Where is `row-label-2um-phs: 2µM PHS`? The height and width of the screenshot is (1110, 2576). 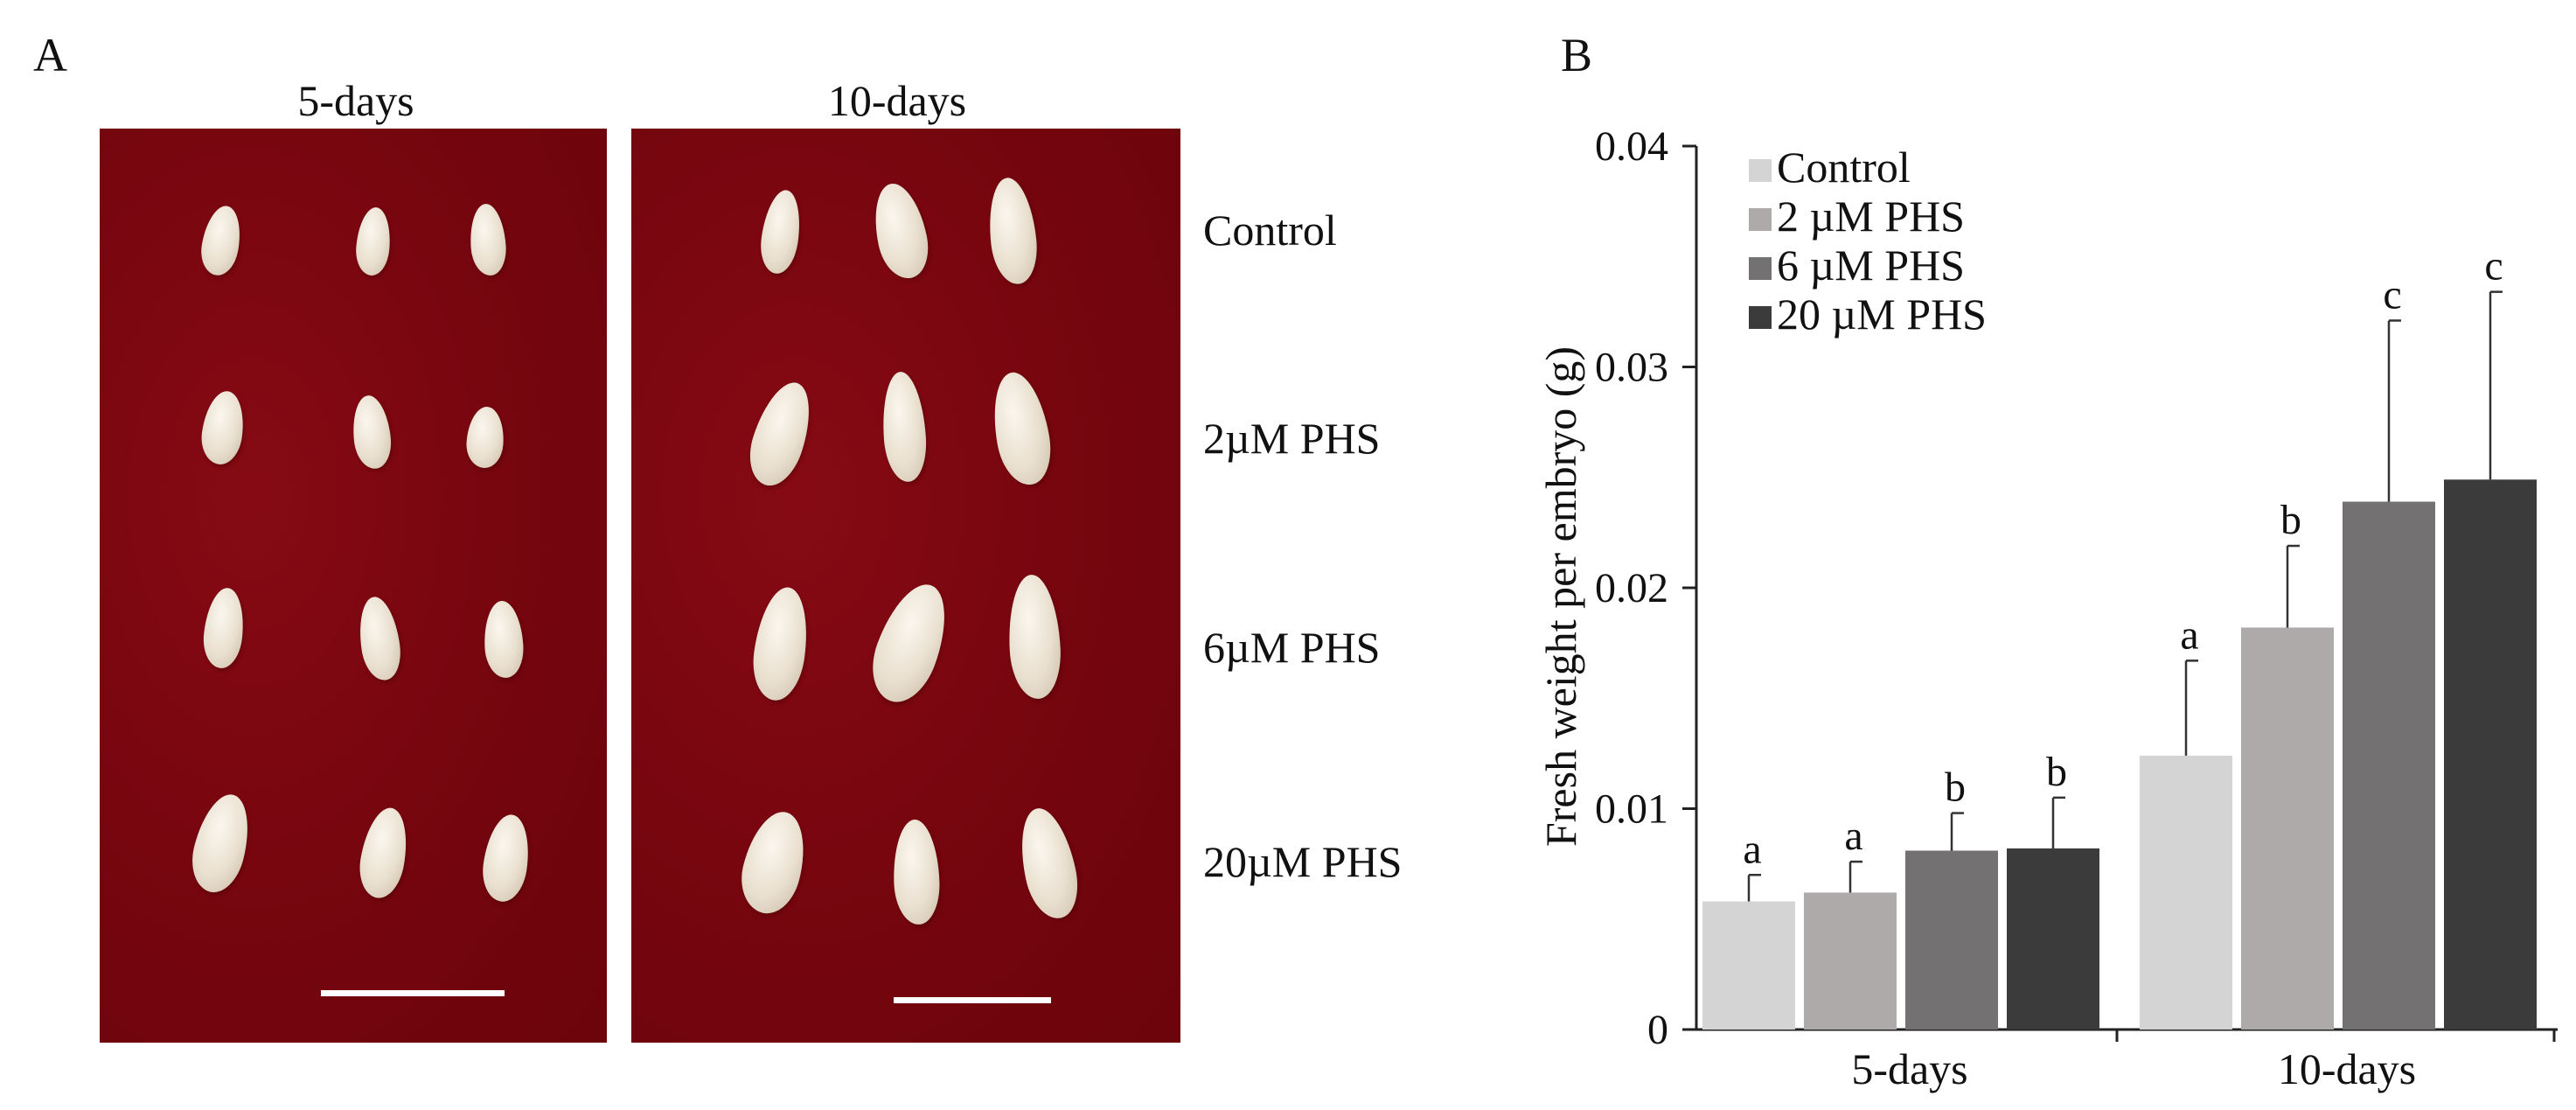
row-label-2um-phs: 2µM PHS is located at coordinates (1292, 439).